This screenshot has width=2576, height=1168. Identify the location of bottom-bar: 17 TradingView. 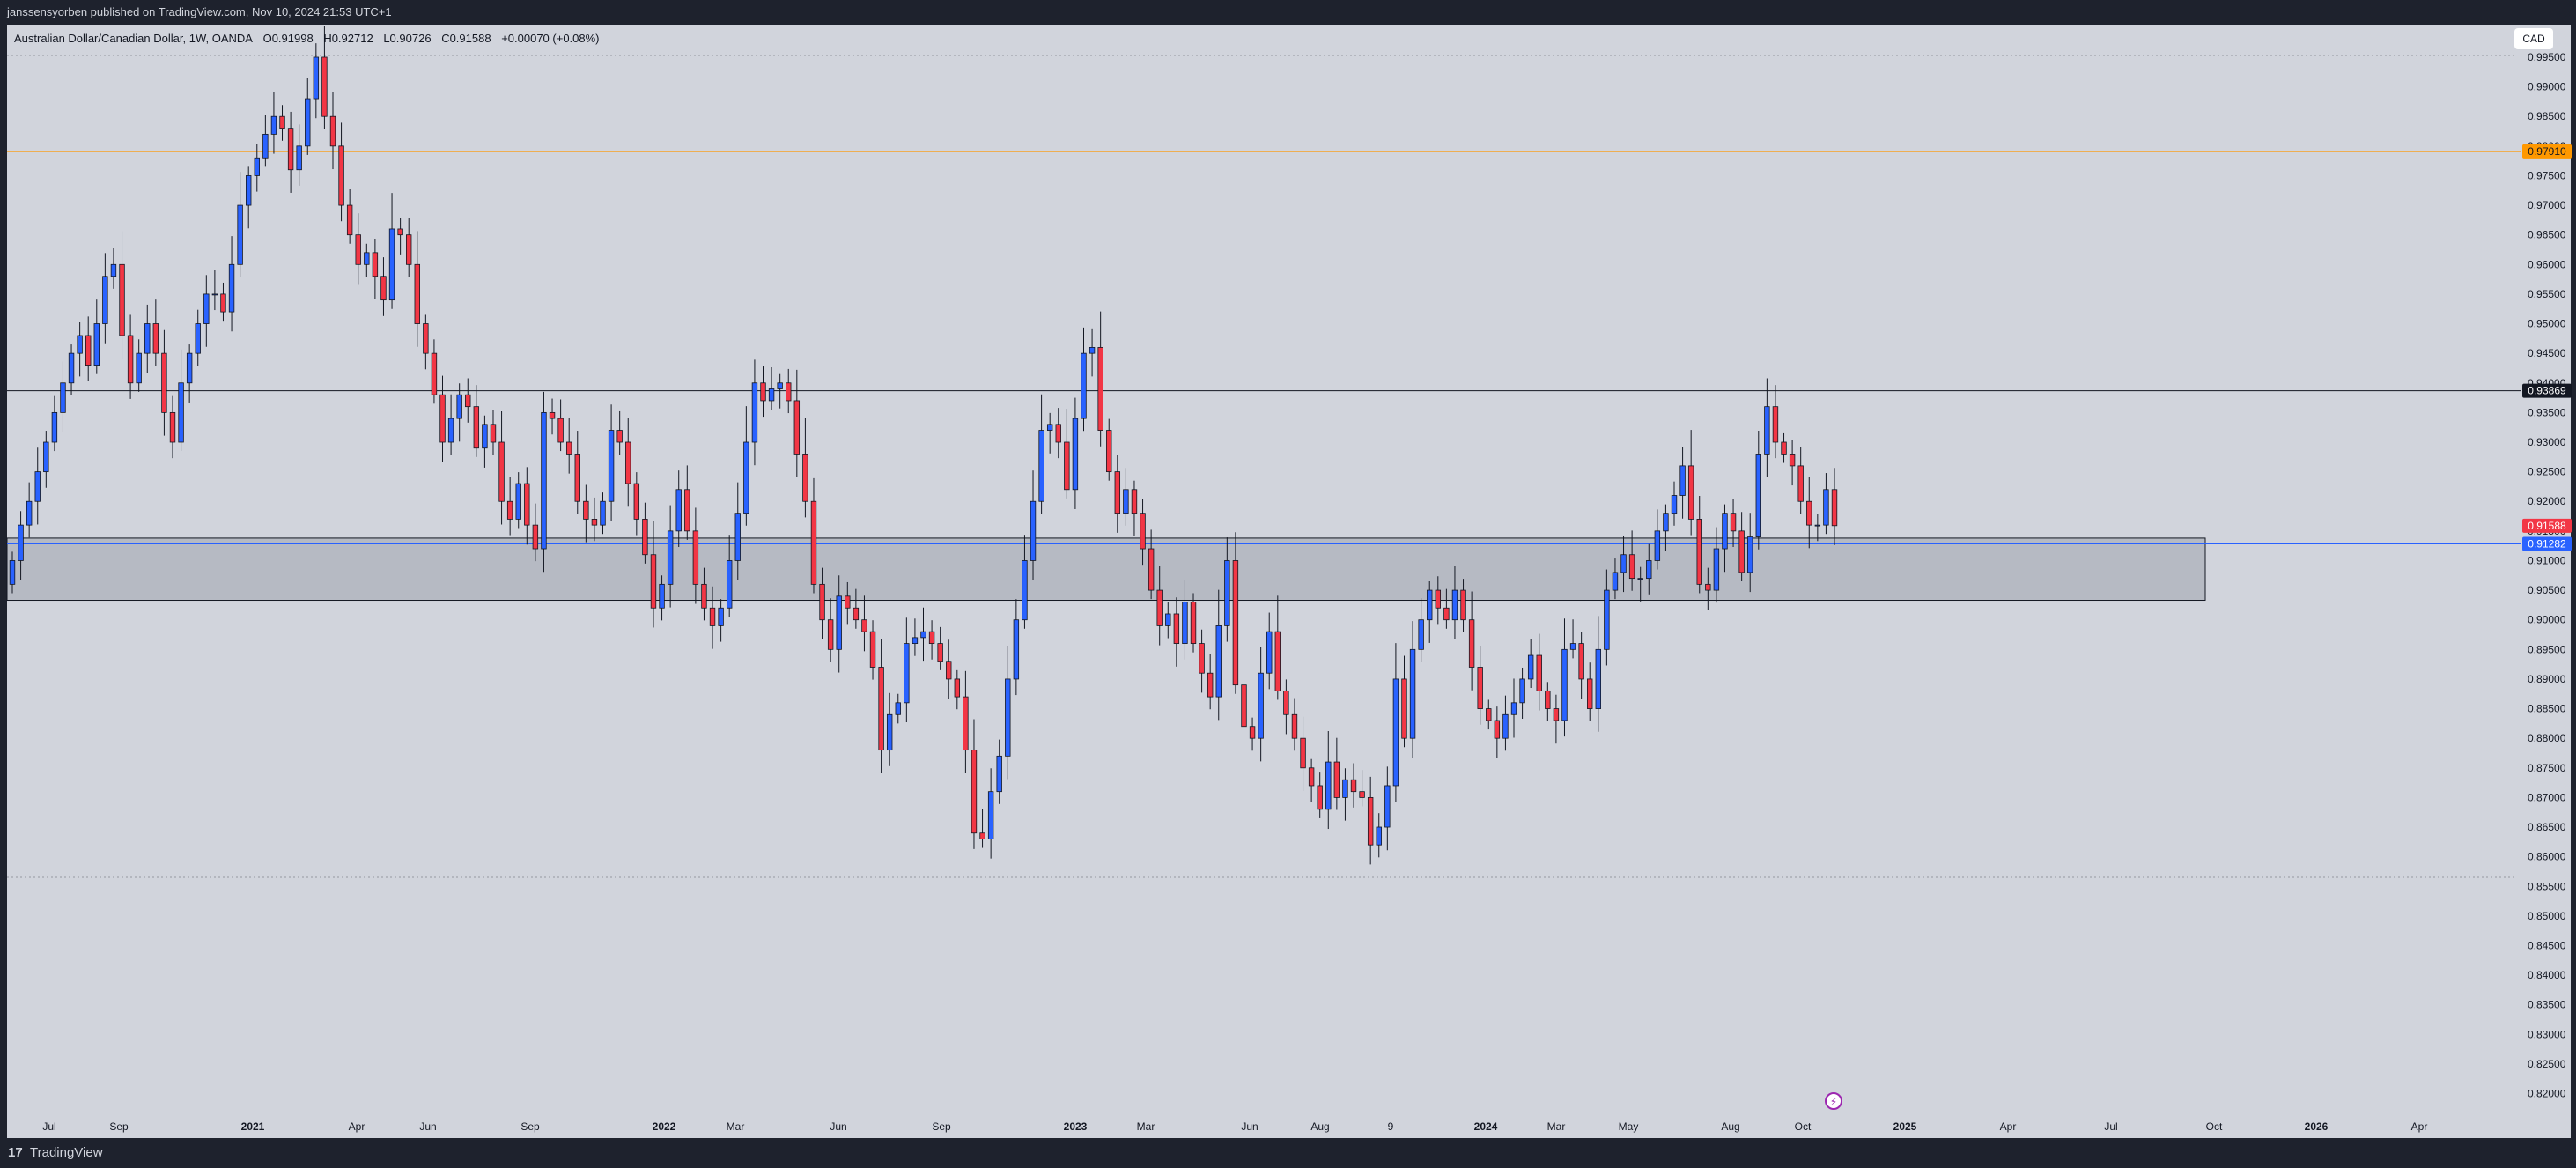
(1288, 1153).